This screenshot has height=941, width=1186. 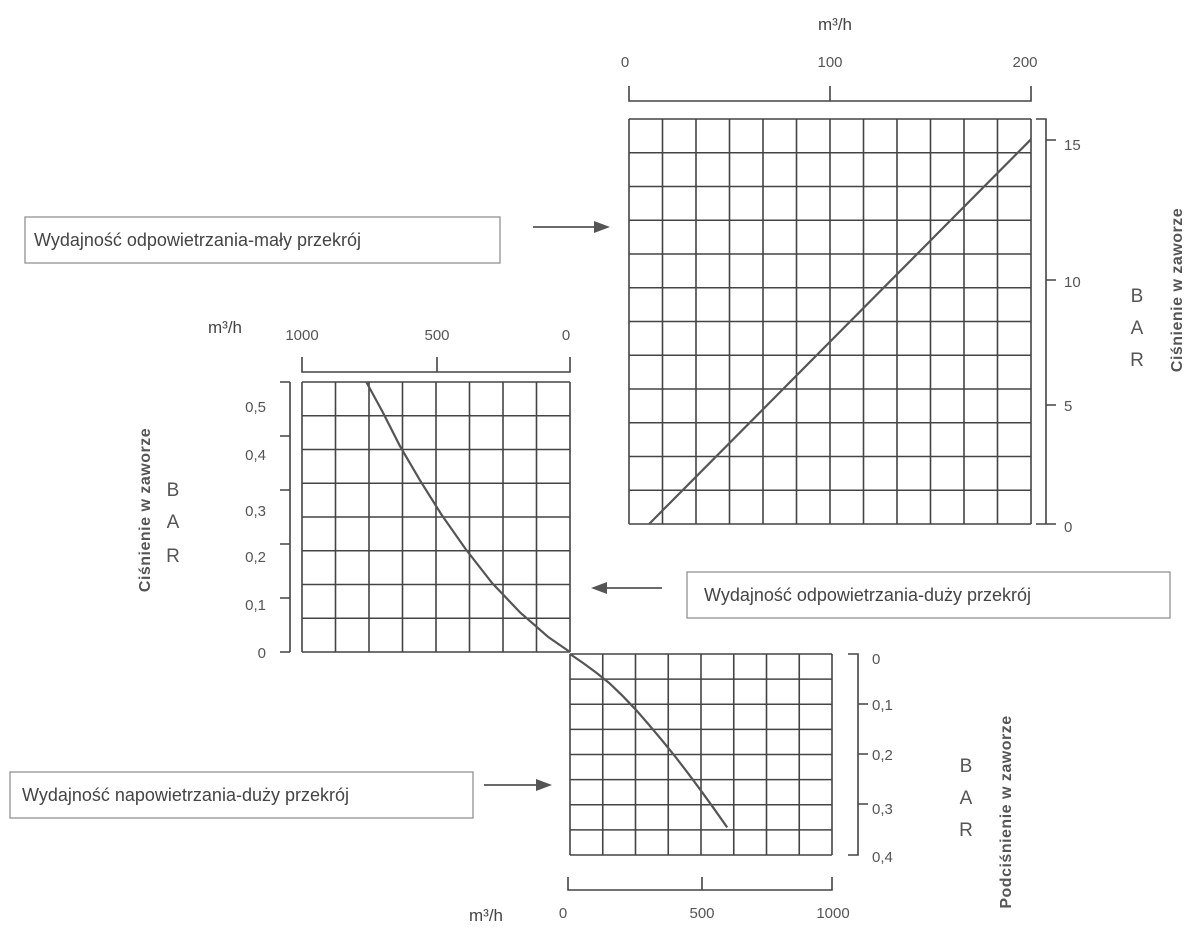 I want to click on c1-bar-letter-r: R, so click(x=1137, y=360).